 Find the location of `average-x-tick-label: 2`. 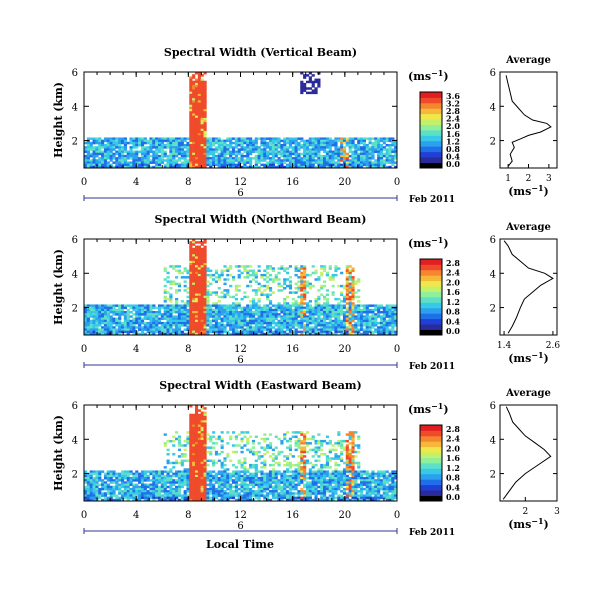

average-x-tick-label: 2 is located at coordinates (529, 179).